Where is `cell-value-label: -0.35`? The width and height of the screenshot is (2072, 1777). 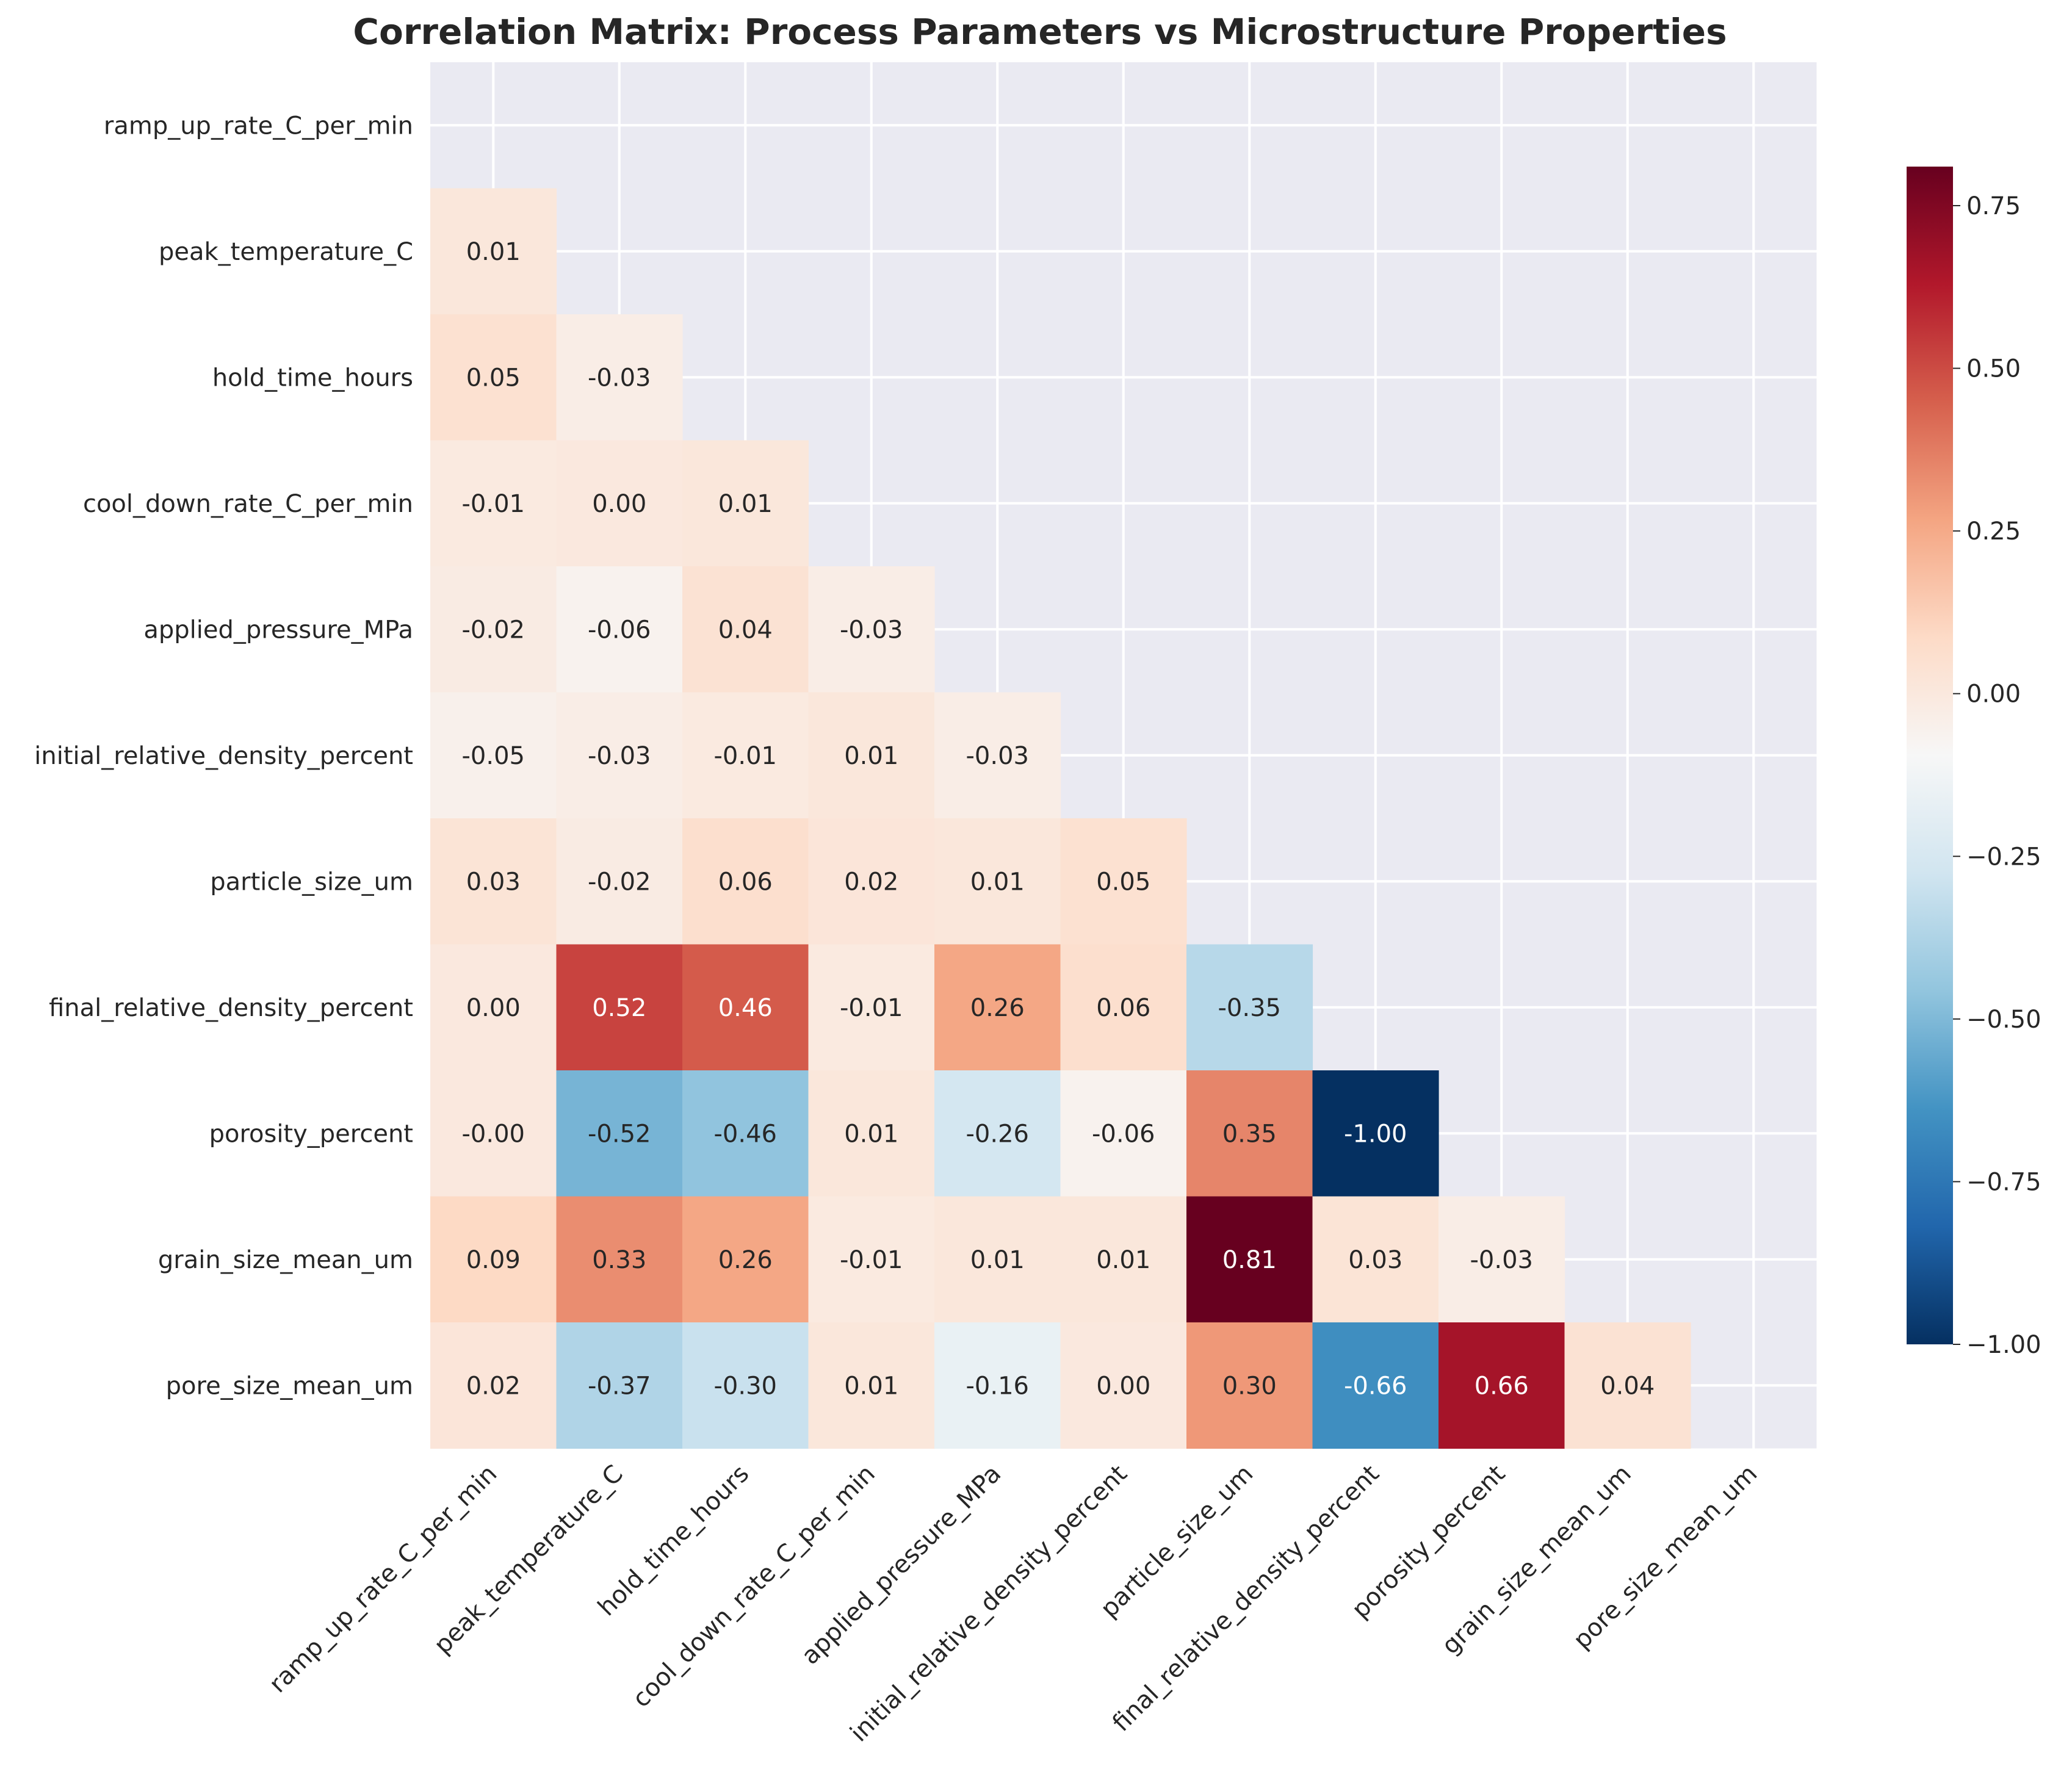 cell-value-label: -0.35 is located at coordinates (1250, 1008).